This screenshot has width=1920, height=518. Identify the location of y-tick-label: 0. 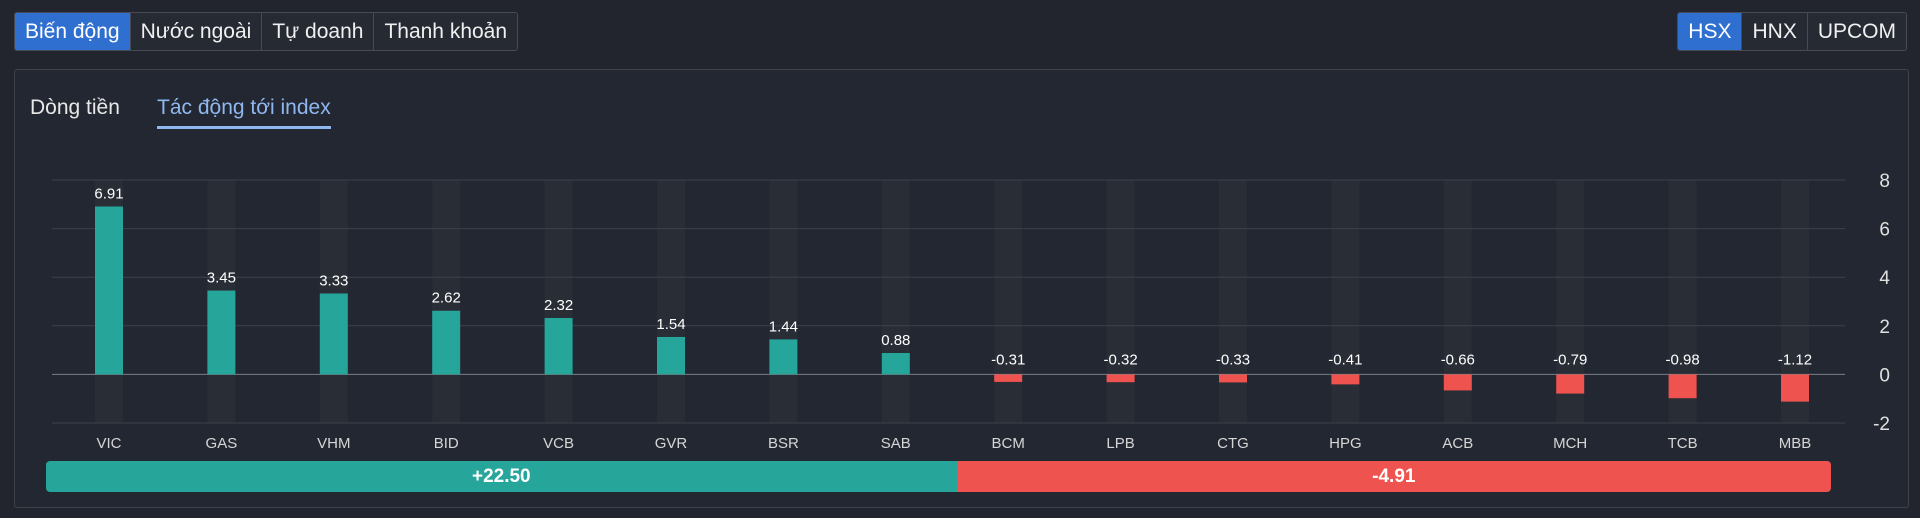
(1884, 375).